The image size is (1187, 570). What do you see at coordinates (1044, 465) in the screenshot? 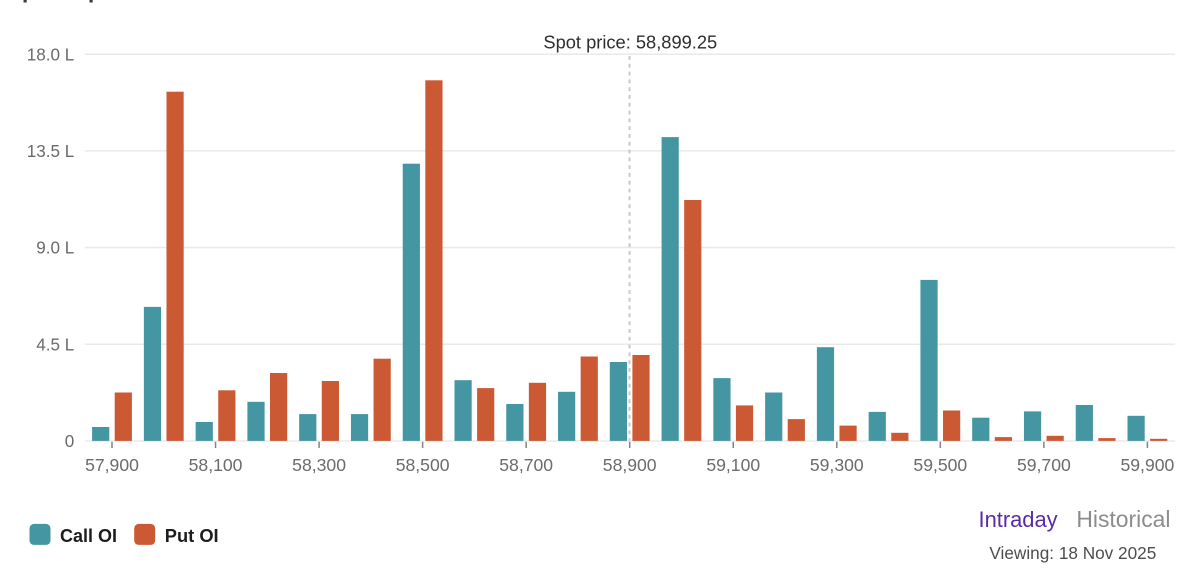
I see `svg-text: 59,700` at bounding box center [1044, 465].